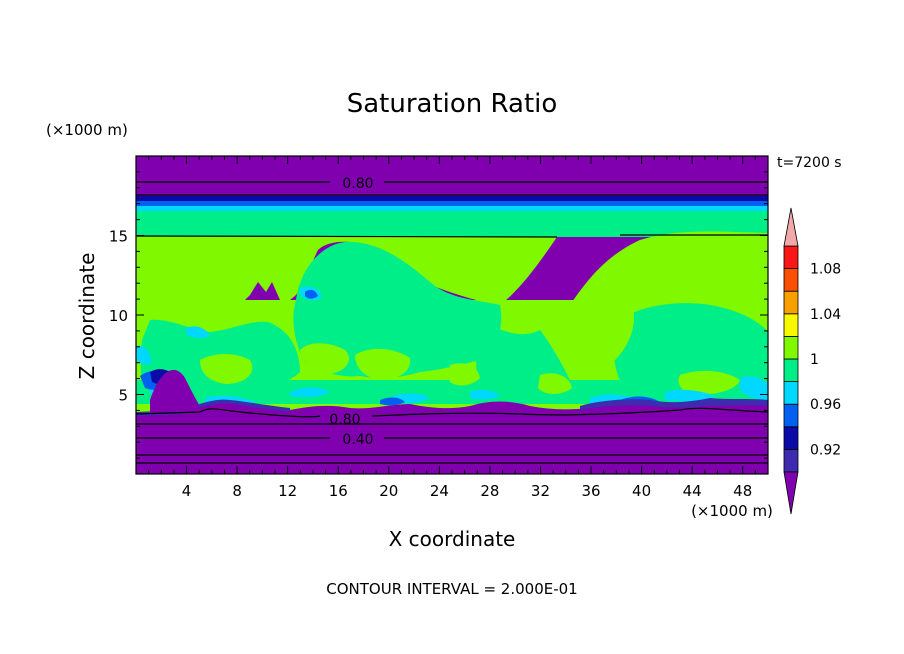 The height and width of the screenshot is (654, 904). I want to click on contour-label-lower: 0.40, so click(357, 440).